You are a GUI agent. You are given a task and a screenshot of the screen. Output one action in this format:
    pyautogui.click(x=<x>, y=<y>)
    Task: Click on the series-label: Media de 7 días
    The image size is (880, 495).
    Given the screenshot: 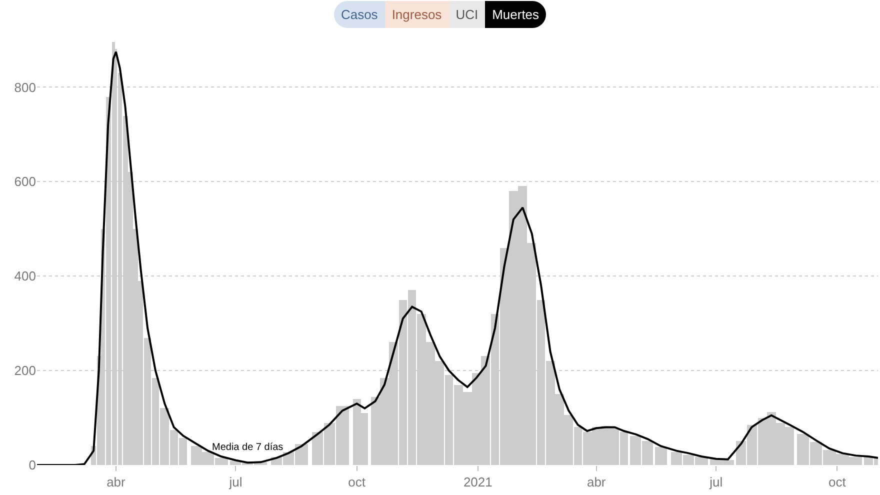 What is the action you would take?
    pyautogui.click(x=248, y=447)
    